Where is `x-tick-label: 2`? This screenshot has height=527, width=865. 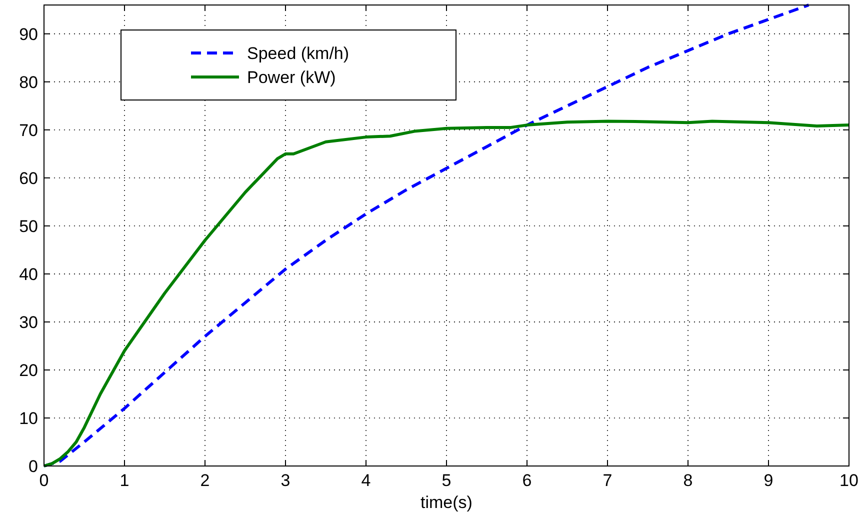
x-tick-label: 2 is located at coordinates (205, 480).